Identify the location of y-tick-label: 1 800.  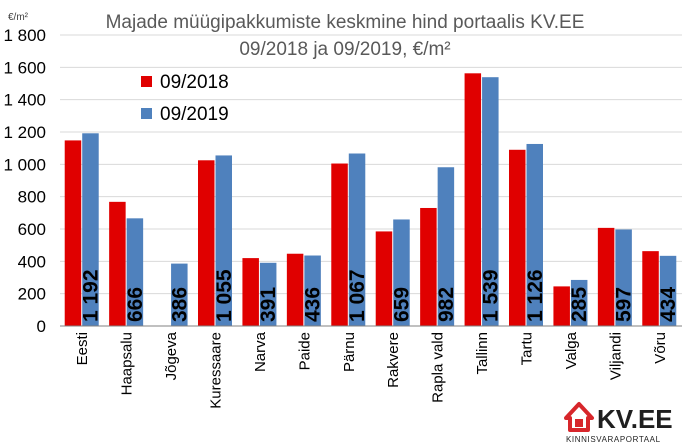
(24, 35).